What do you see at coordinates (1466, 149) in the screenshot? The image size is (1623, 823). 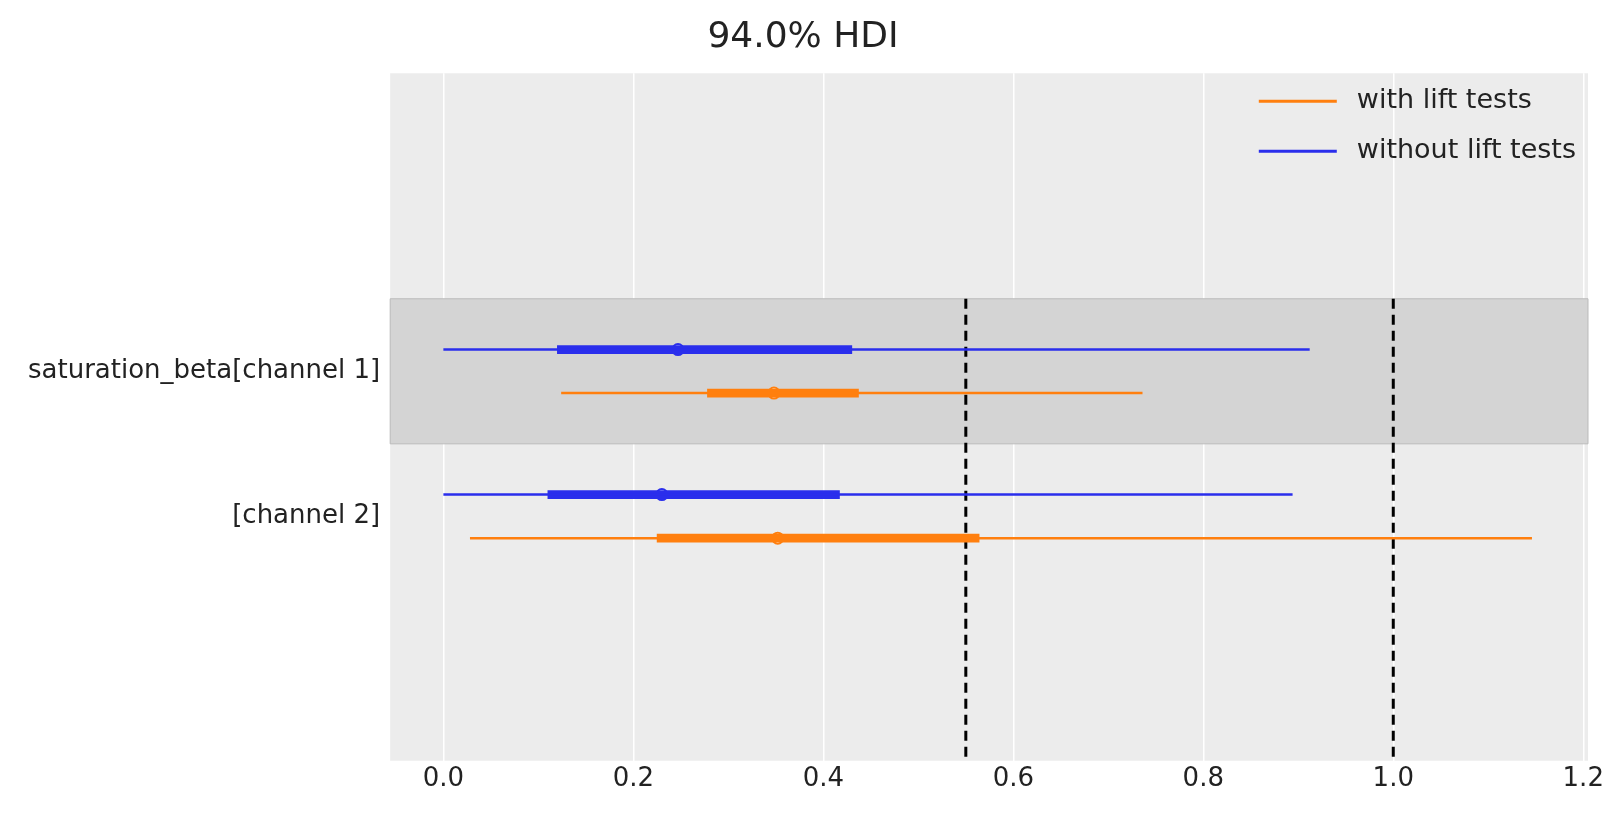 I see `legend-label: without lift tests` at bounding box center [1466, 149].